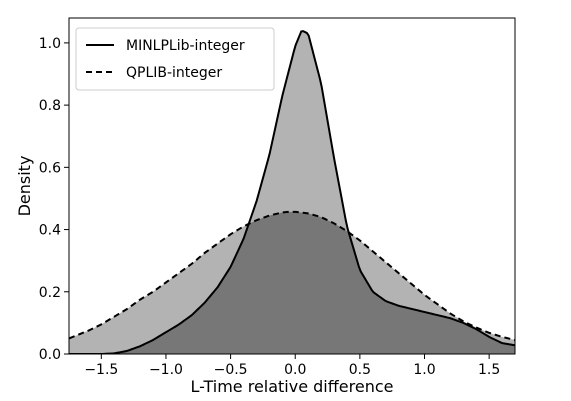 Image resolution: width=571 pixels, height=401 pixels. What do you see at coordinates (292, 386) in the screenshot?
I see `x-axis-label: L-Time relative difference` at bounding box center [292, 386].